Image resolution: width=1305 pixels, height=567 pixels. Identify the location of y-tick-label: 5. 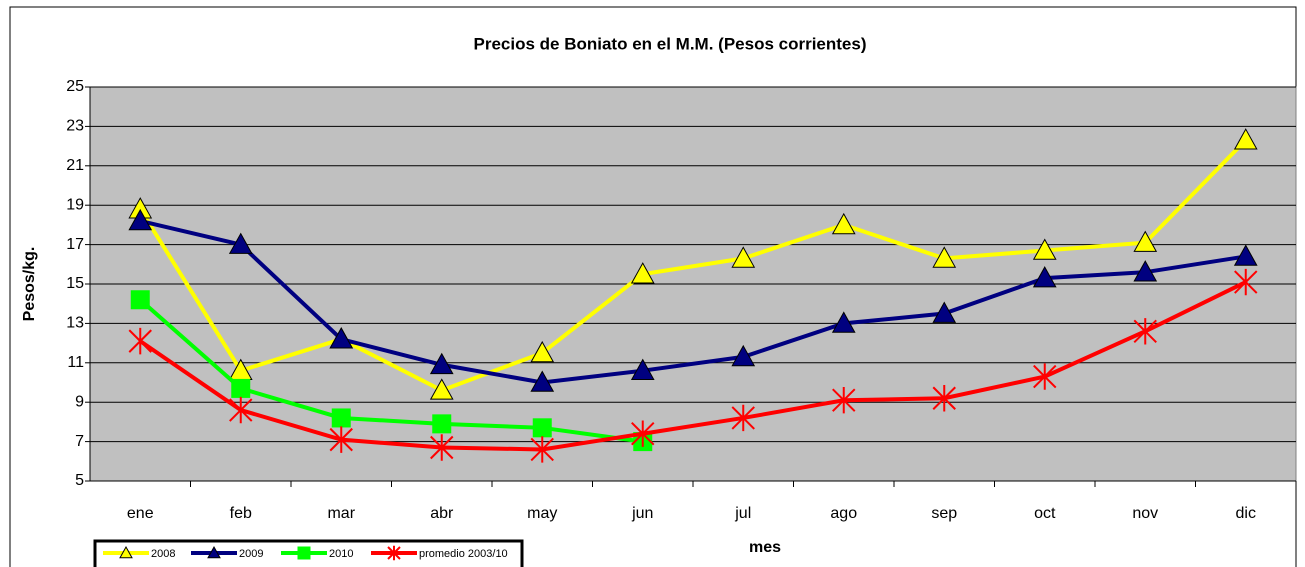
(79, 480).